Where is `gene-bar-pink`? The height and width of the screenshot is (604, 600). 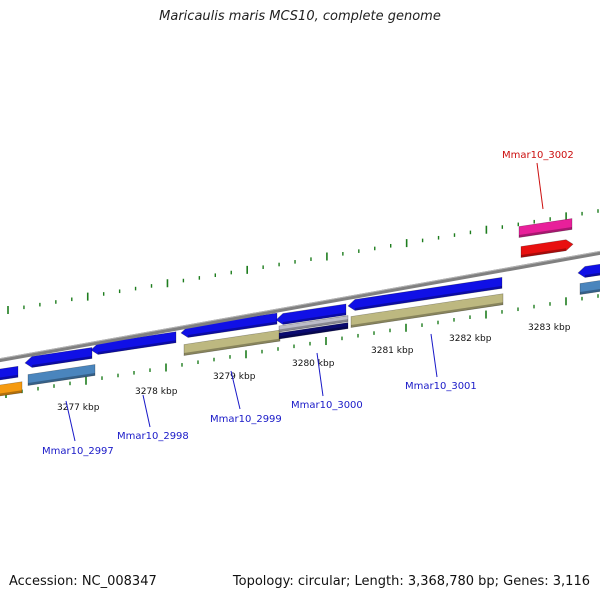 gene-bar-pink is located at coordinates (545, 228).